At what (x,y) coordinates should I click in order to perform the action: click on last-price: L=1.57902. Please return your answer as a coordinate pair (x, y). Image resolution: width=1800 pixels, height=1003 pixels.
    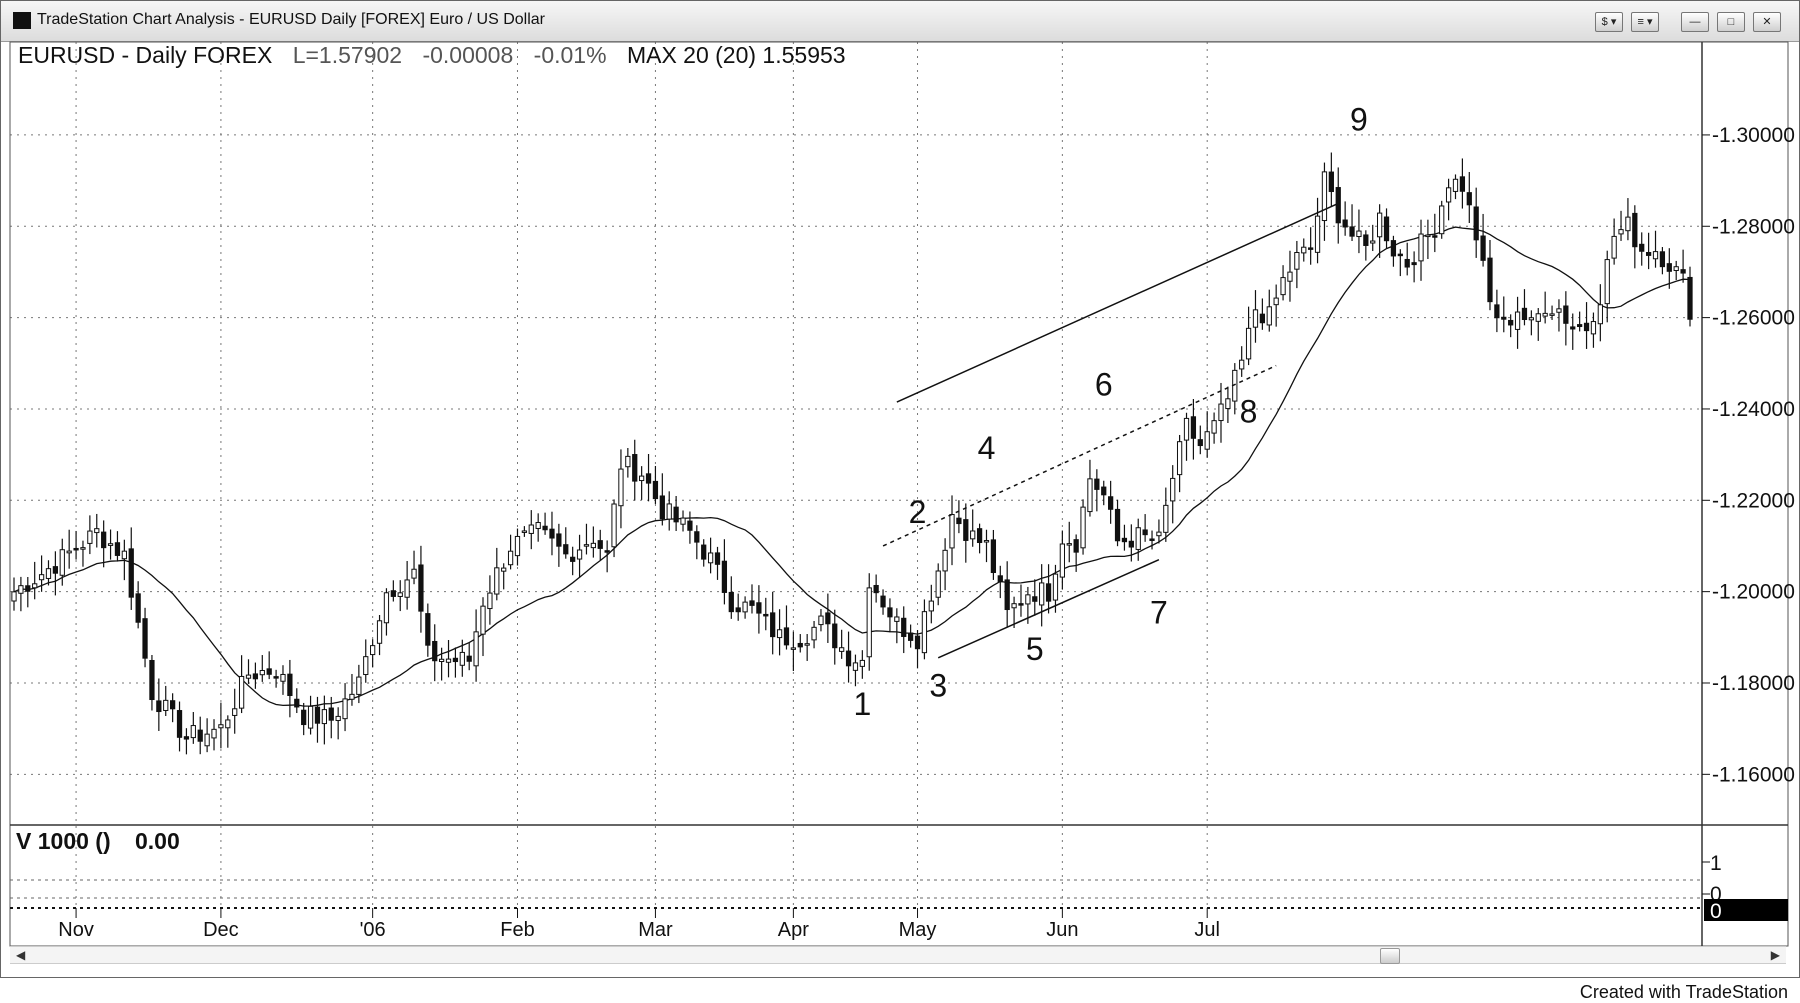
    Looking at the image, I should click on (347, 55).